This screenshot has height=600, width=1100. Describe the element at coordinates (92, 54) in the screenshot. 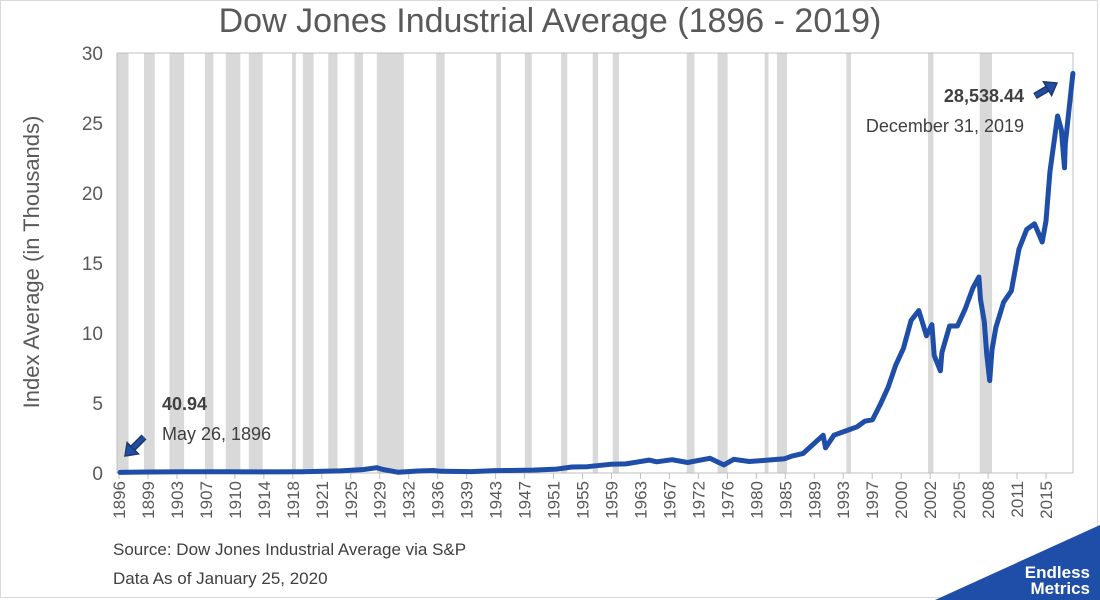

I see `y-tick-label: 30` at that location.